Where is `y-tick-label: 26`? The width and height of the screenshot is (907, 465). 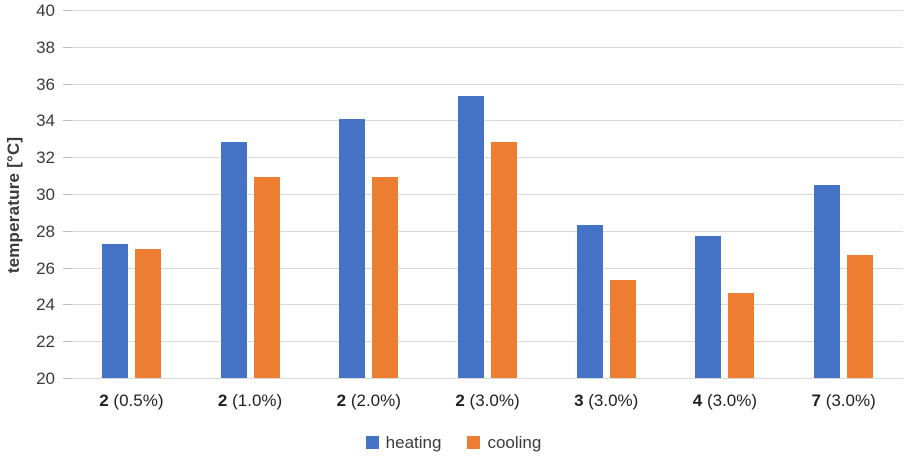 y-tick-label: 26 is located at coordinates (45, 268).